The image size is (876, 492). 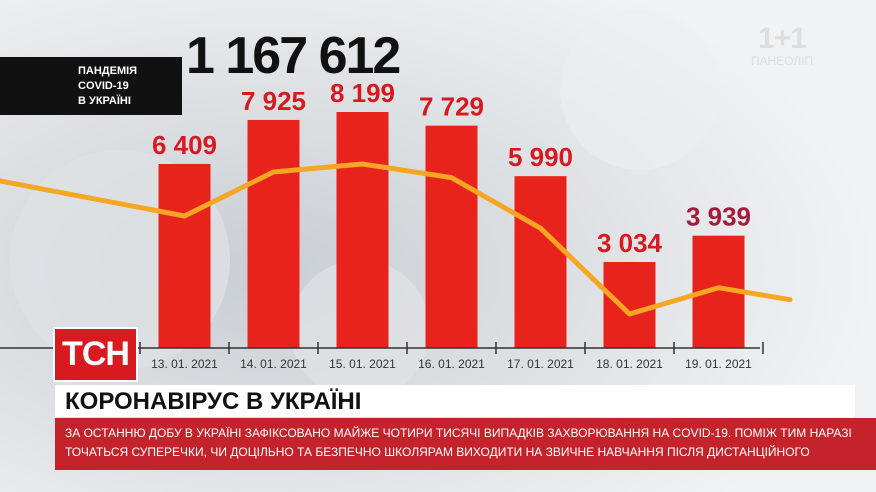 What do you see at coordinates (782, 38) in the screenshot?
I see `watermark-brand: 1+1` at bounding box center [782, 38].